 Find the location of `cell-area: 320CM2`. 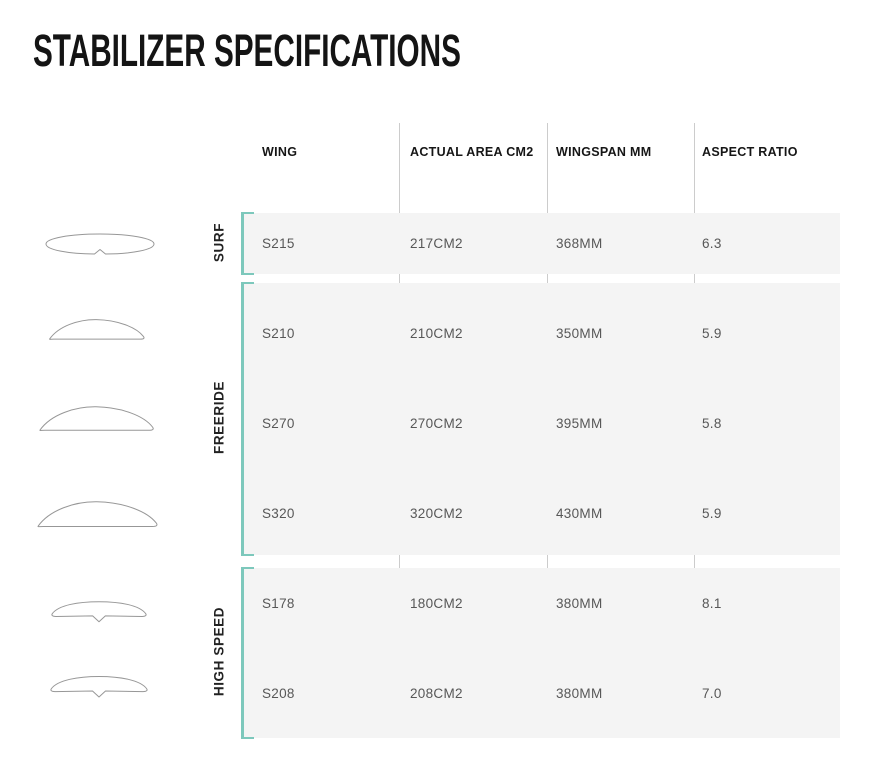

cell-area: 320CM2 is located at coordinates (436, 513).